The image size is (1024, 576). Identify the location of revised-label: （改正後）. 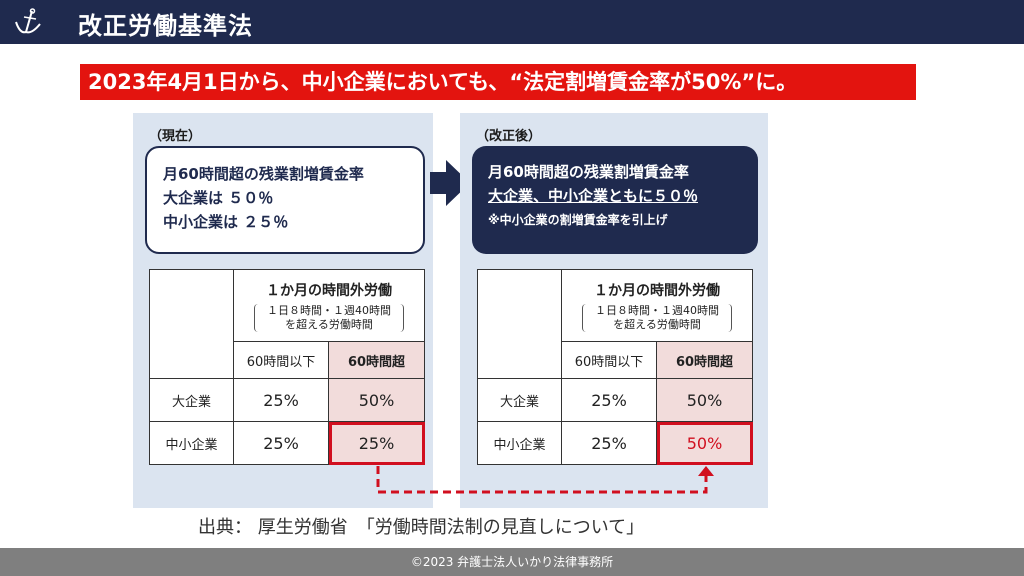
(509, 136).